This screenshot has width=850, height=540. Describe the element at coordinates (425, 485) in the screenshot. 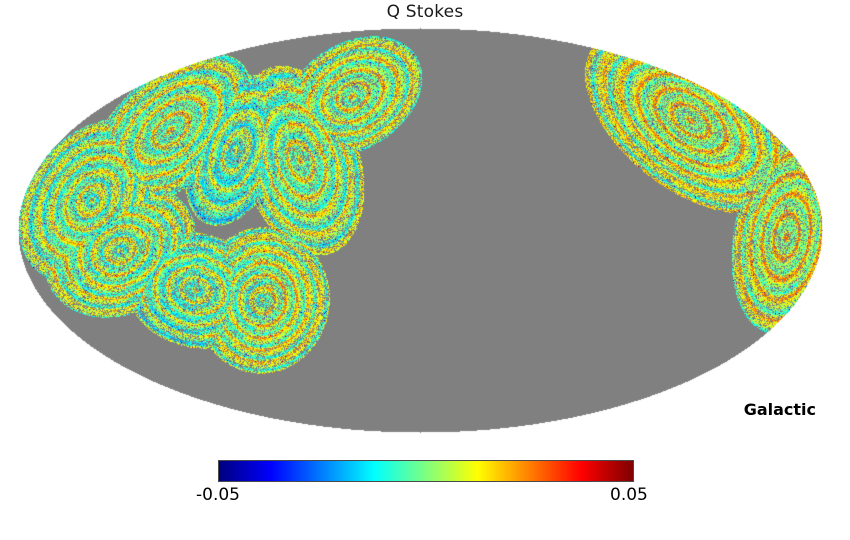

I see `colorbar: -0.05 0.05` at that location.